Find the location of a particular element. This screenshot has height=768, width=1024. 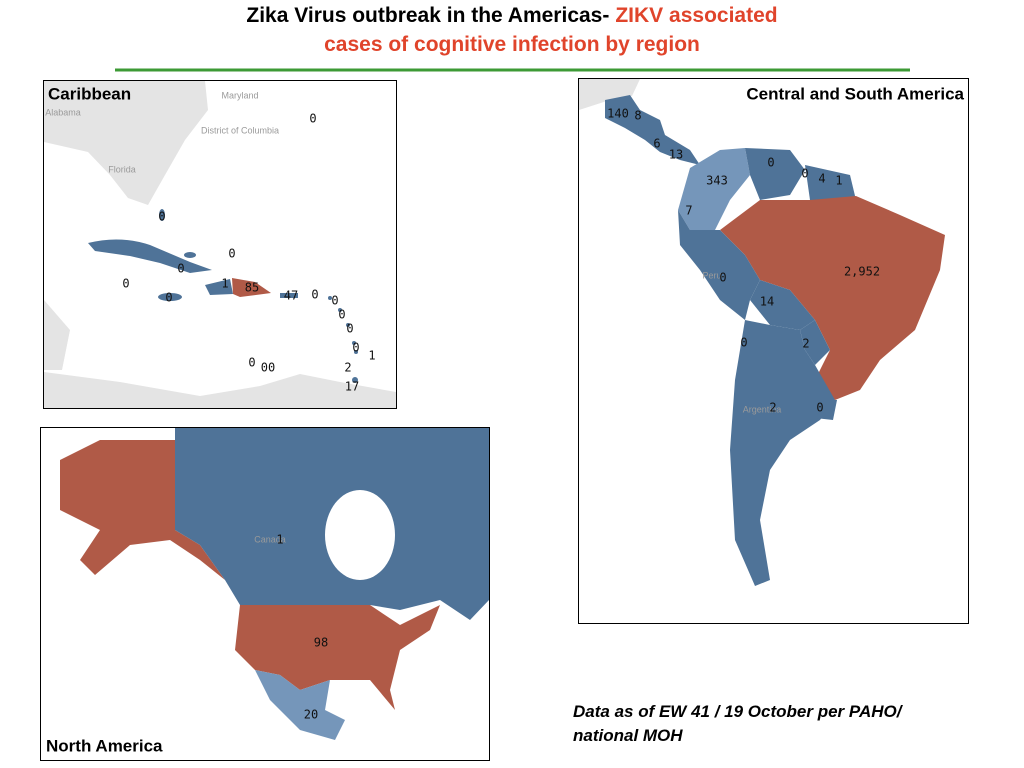

case-label: 7 is located at coordinates (688, 211).